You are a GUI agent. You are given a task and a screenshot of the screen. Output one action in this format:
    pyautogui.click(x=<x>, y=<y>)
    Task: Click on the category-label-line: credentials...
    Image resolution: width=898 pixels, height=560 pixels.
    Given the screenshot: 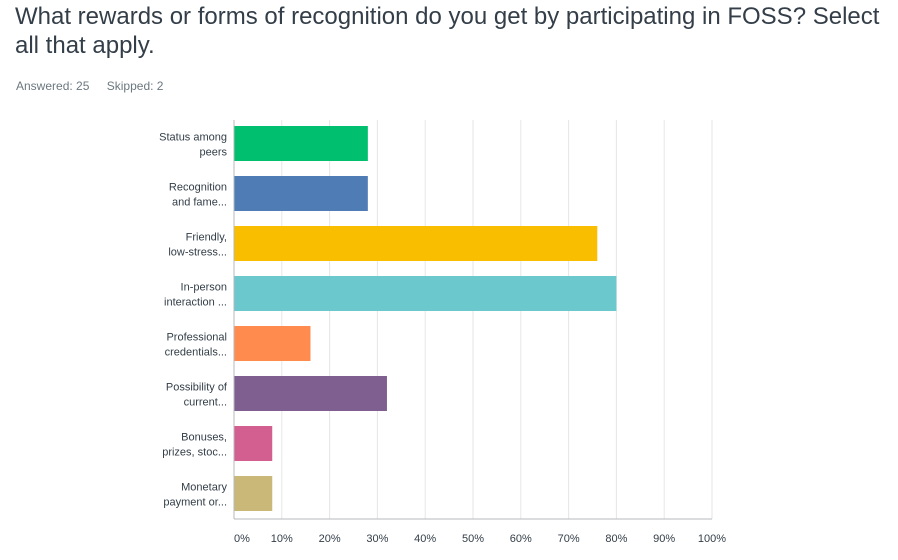 What is the action you would take?
    pyautogui.click(x=196, y=353)
    